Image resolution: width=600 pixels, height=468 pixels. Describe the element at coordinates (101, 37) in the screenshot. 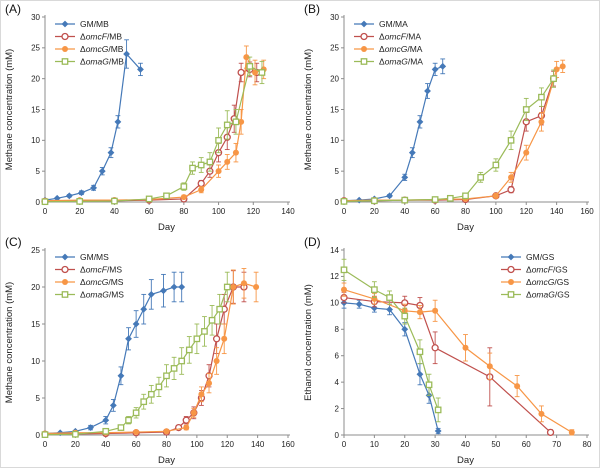

I see `legend-label: ΔomcF/MB` at that location.